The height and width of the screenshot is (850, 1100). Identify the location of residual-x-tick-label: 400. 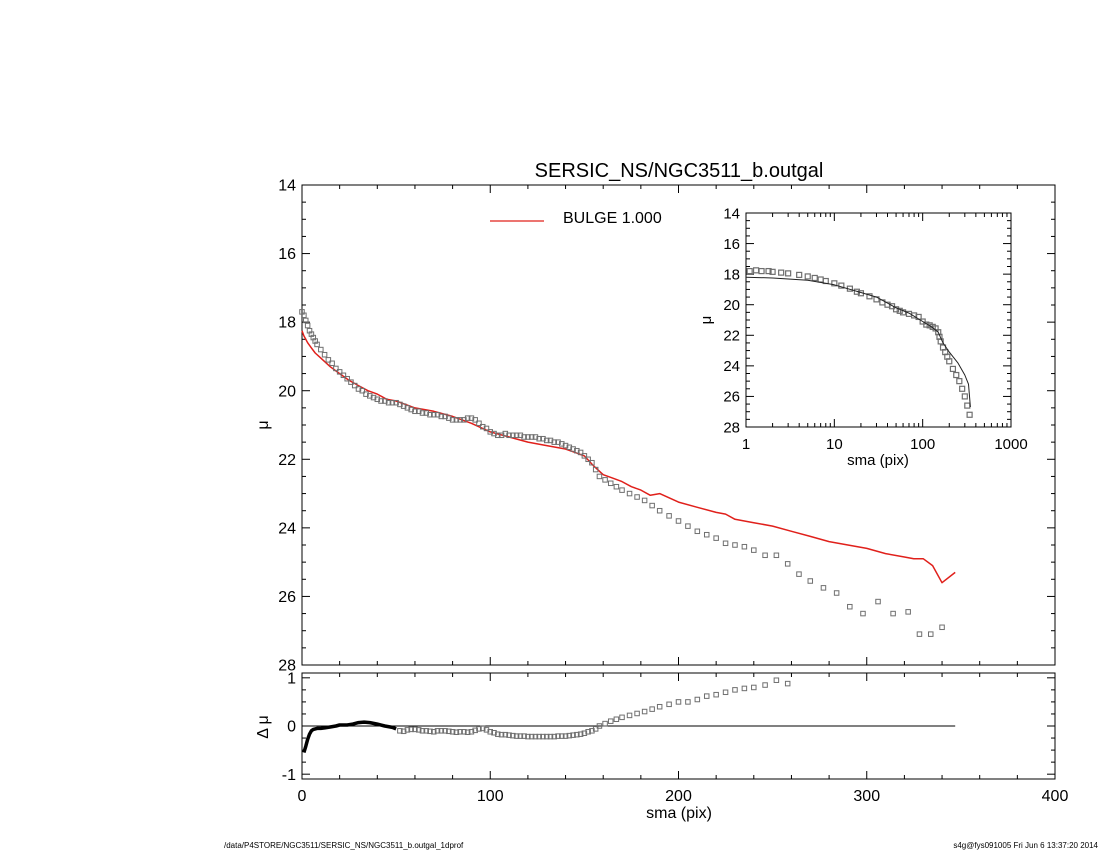
(1055, 796).